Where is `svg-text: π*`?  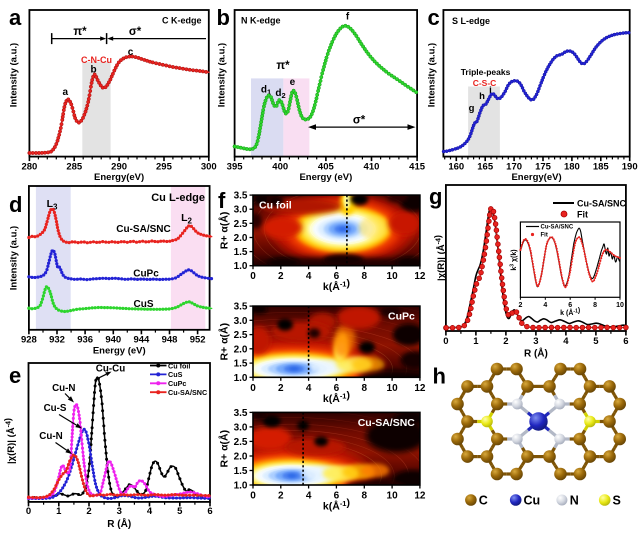
svg-text: π* is located at coordinates (283, 66).